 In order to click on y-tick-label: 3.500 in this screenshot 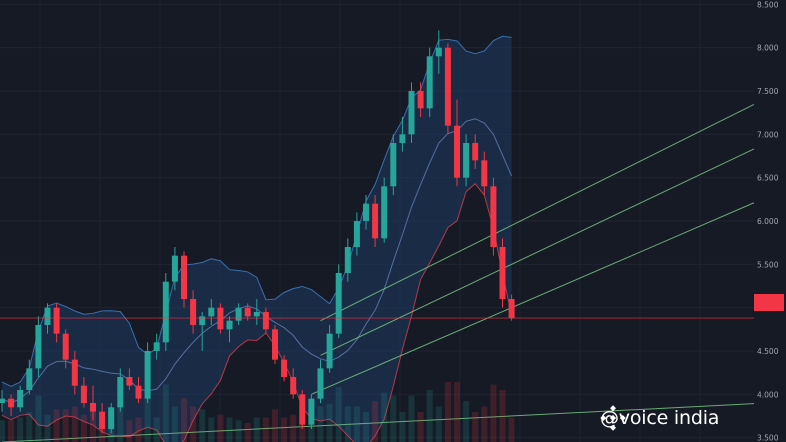, I will do `click(768, 438)`.